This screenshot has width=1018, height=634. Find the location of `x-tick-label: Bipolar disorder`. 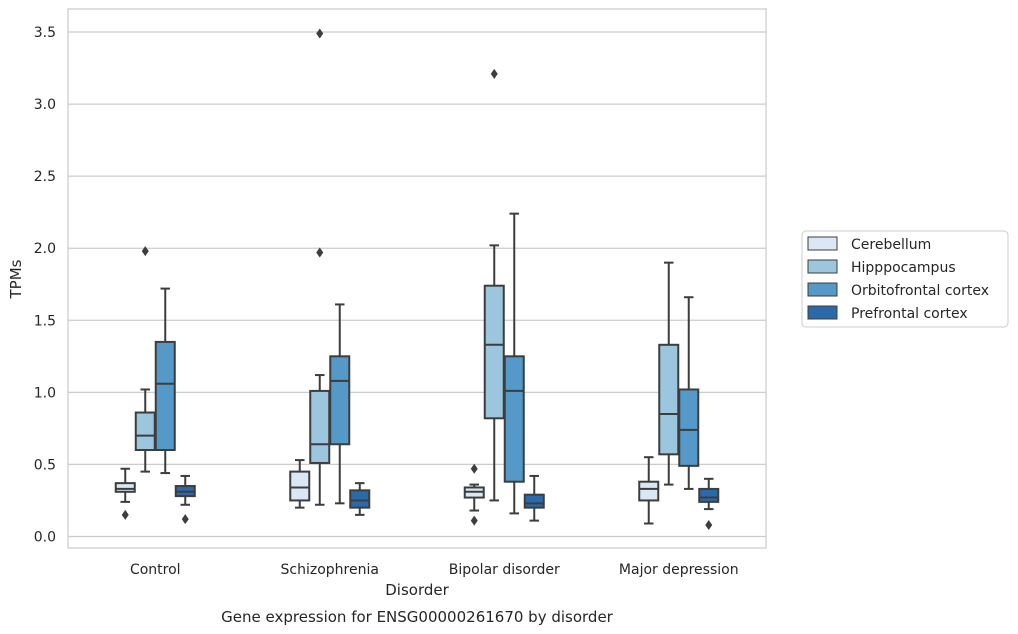

x-tick-label: Bipolar disorder is located at coordinates (504, 570).